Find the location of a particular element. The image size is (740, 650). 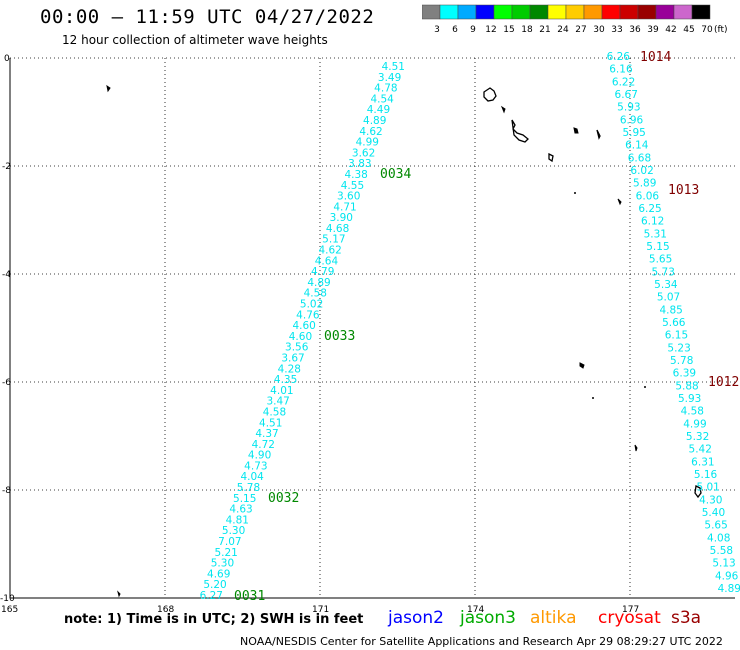

satellite-label-s3a: s3a is located at coordinates (686, 618).